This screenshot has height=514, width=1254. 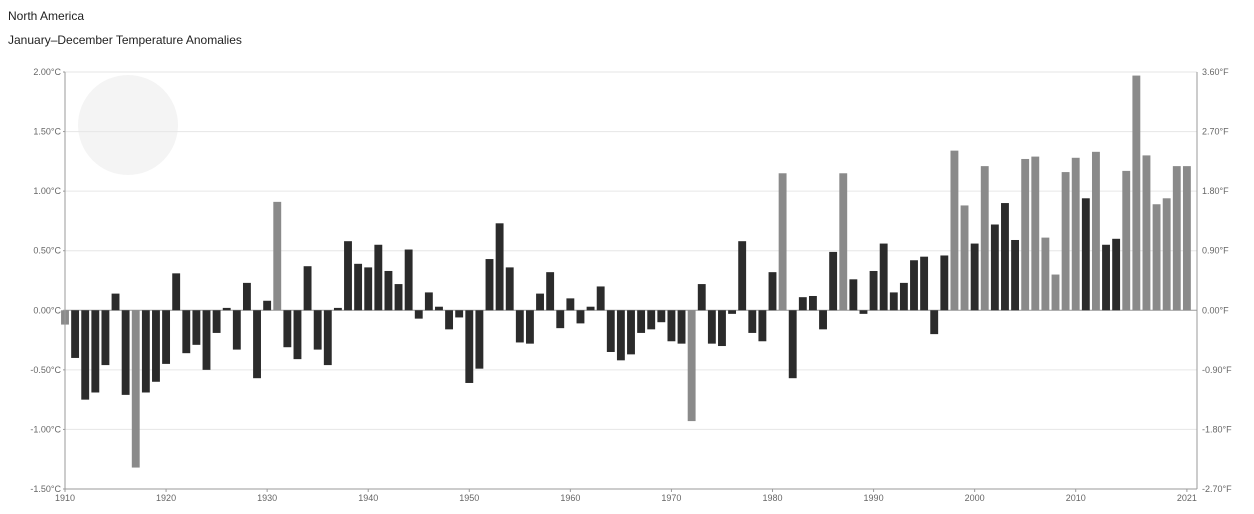 I want to click on bar-1937, so click(x=337, y=309).